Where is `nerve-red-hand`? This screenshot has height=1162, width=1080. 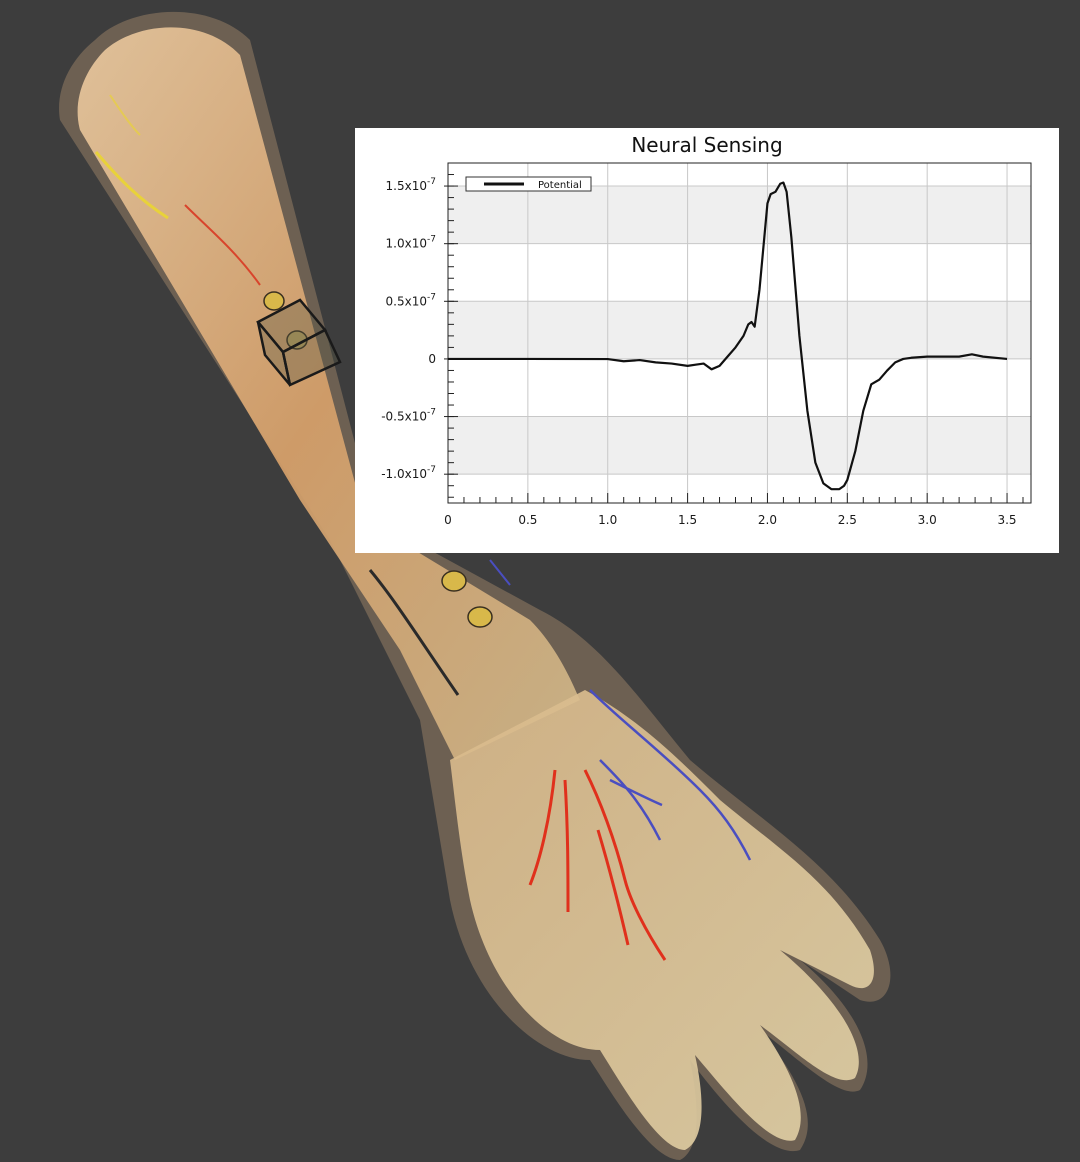
nerve-red-hand is located at coordinates (597, 865).